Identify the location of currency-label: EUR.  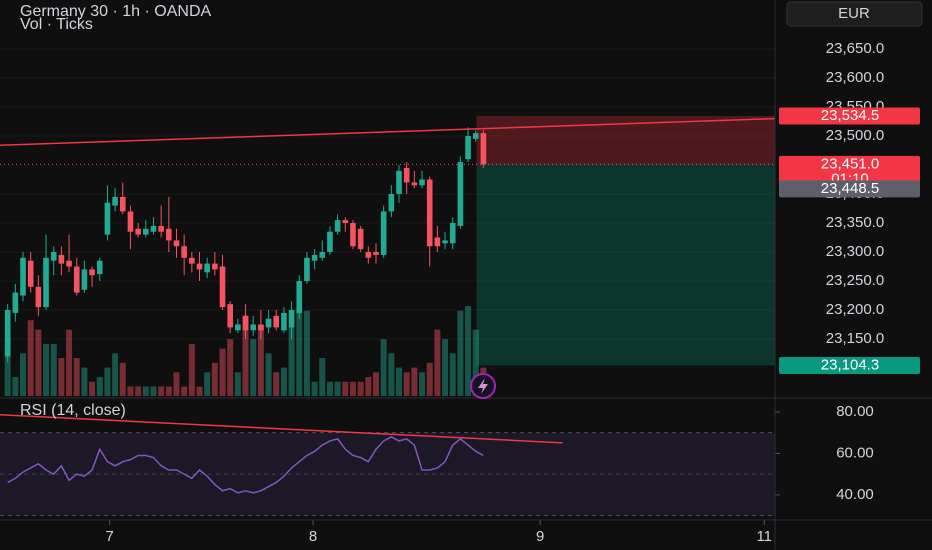
(854, 13).